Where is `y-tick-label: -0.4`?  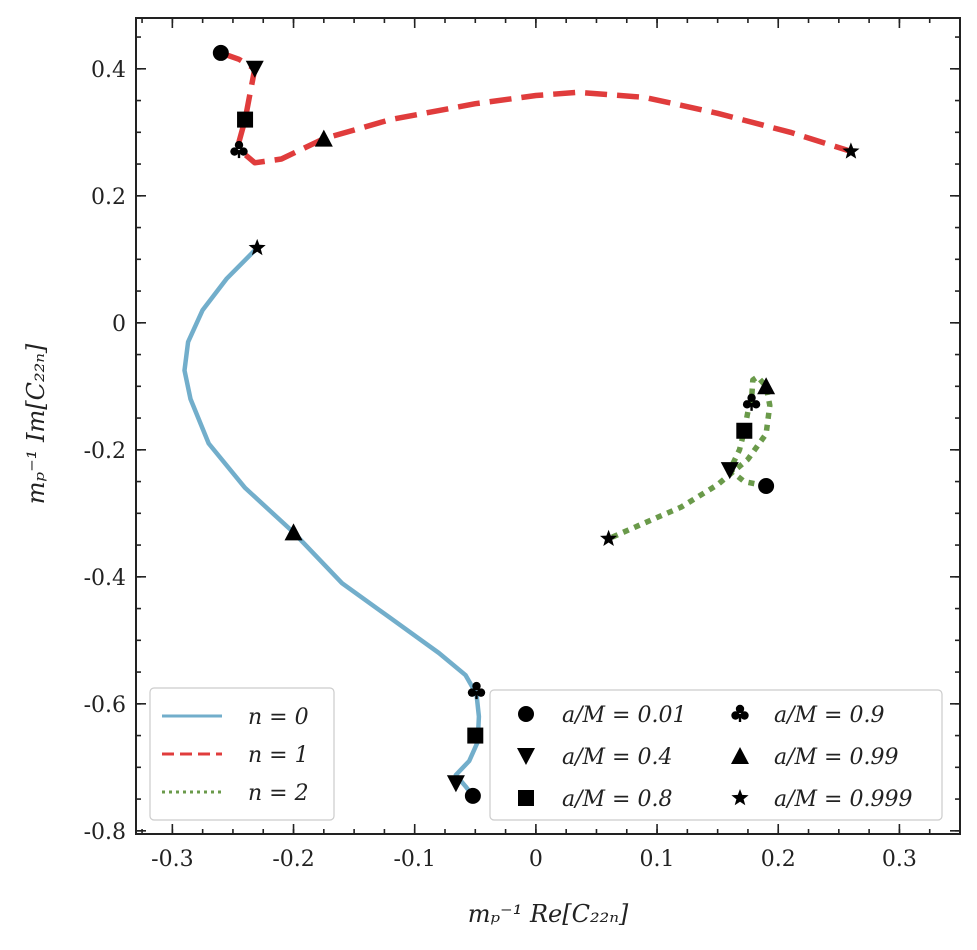
y-tick-label: -0.4 is located at coordinates (105, 578).